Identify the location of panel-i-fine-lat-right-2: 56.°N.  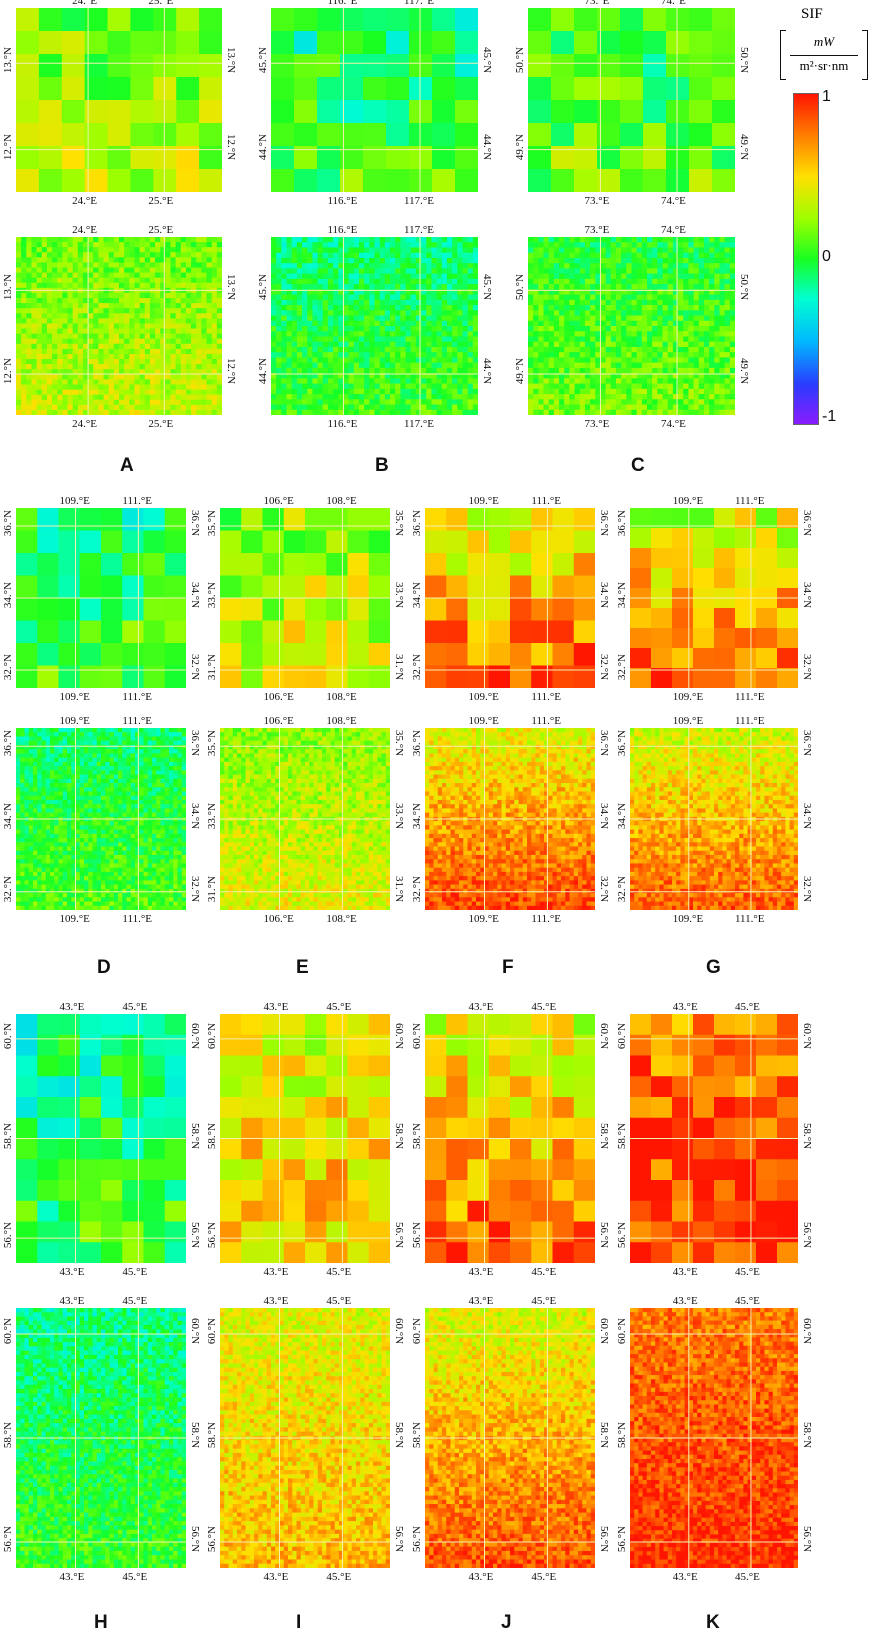
(399, 1539).